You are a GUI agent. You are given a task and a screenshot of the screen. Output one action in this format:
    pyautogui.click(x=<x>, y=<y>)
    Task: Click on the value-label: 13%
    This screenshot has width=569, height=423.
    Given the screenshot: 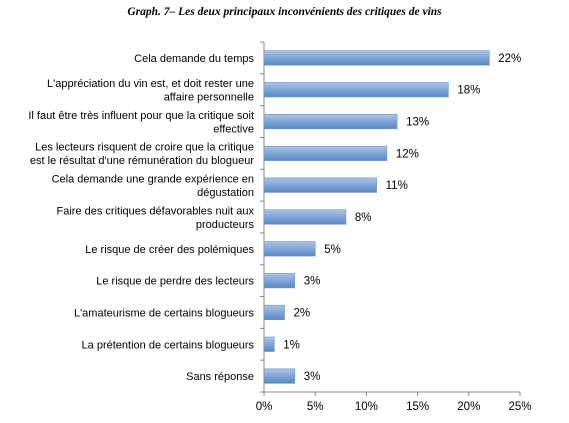 What is the action you would take?
    pyautogui.click(x=417, y=123)
    